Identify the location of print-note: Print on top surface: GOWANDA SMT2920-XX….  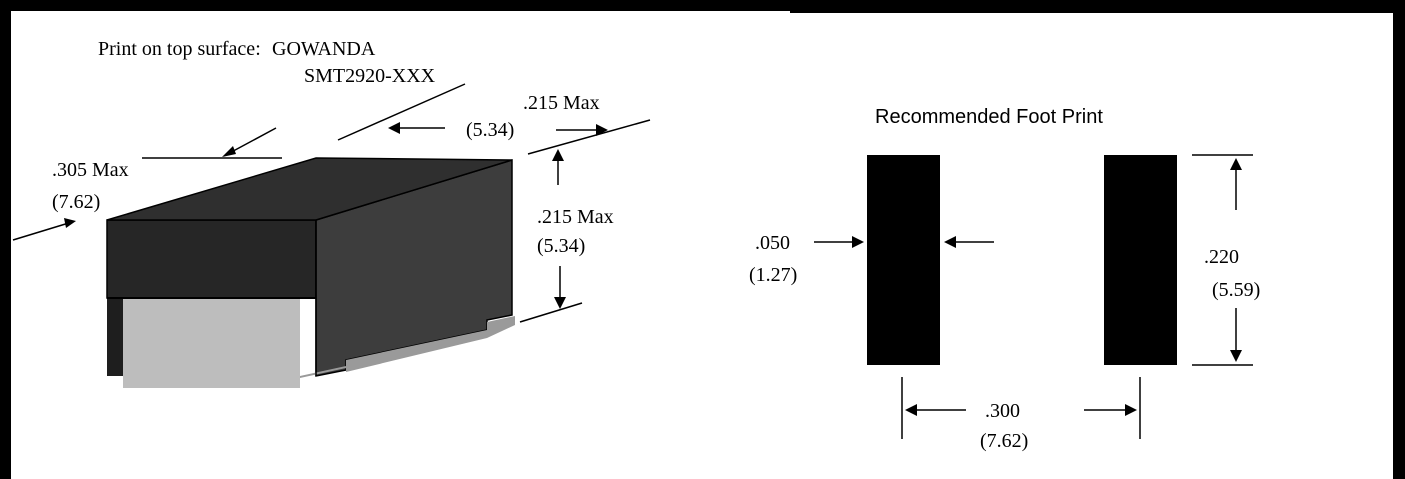
(267, 62).